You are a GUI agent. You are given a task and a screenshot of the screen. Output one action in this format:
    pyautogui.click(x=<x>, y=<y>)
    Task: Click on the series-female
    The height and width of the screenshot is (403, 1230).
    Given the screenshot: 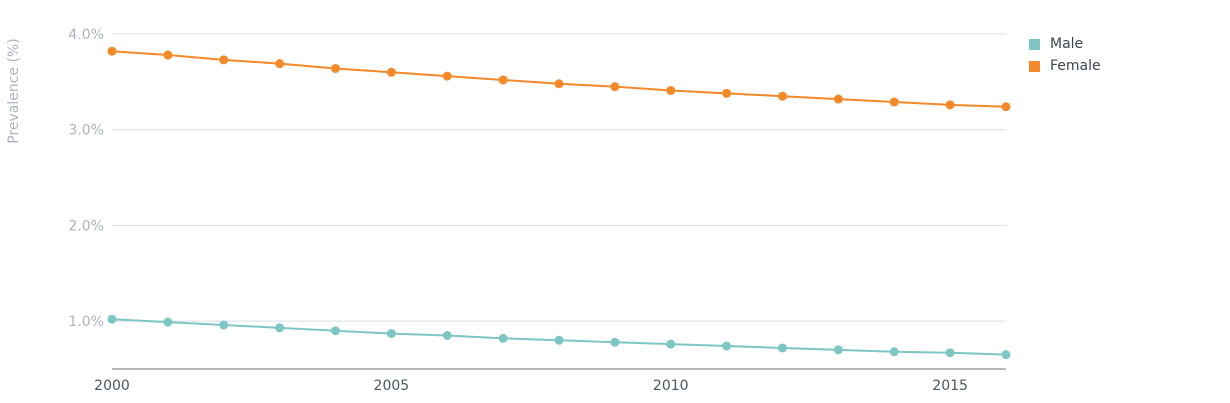 What is the action you would take?
    pyautogui.click(x=559, y=79)
    